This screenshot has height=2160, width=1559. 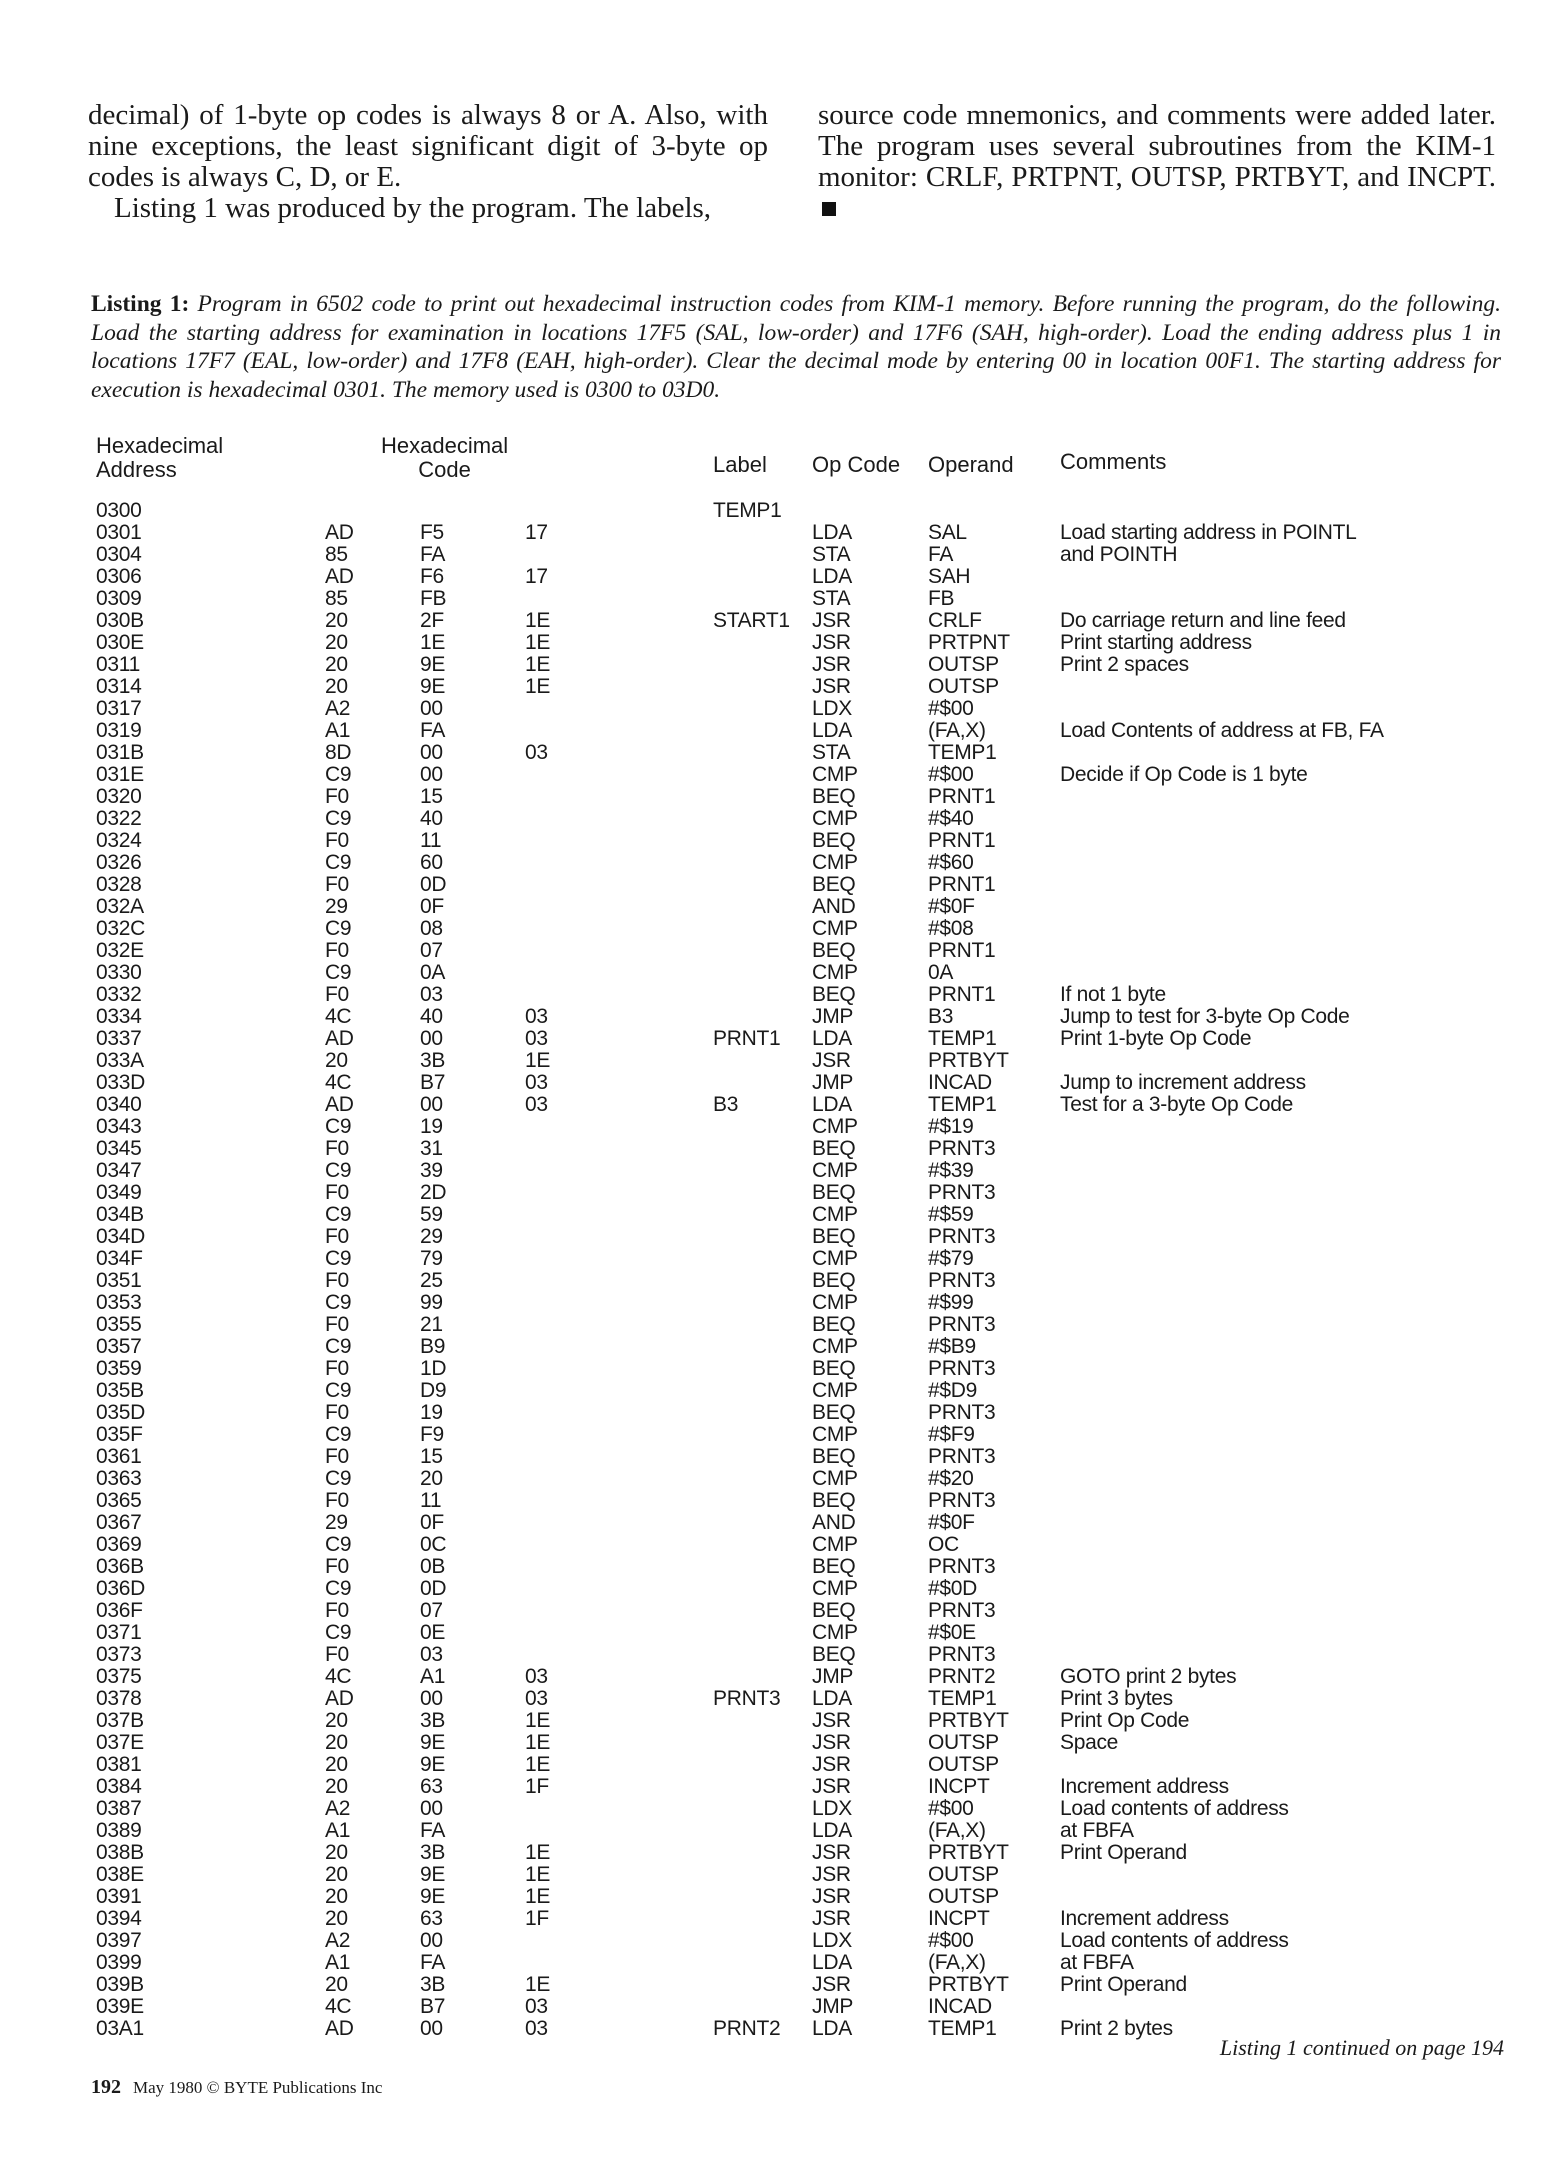 I want to click on header-code-line1: Hexadecimal, so click(x=445, y=445).